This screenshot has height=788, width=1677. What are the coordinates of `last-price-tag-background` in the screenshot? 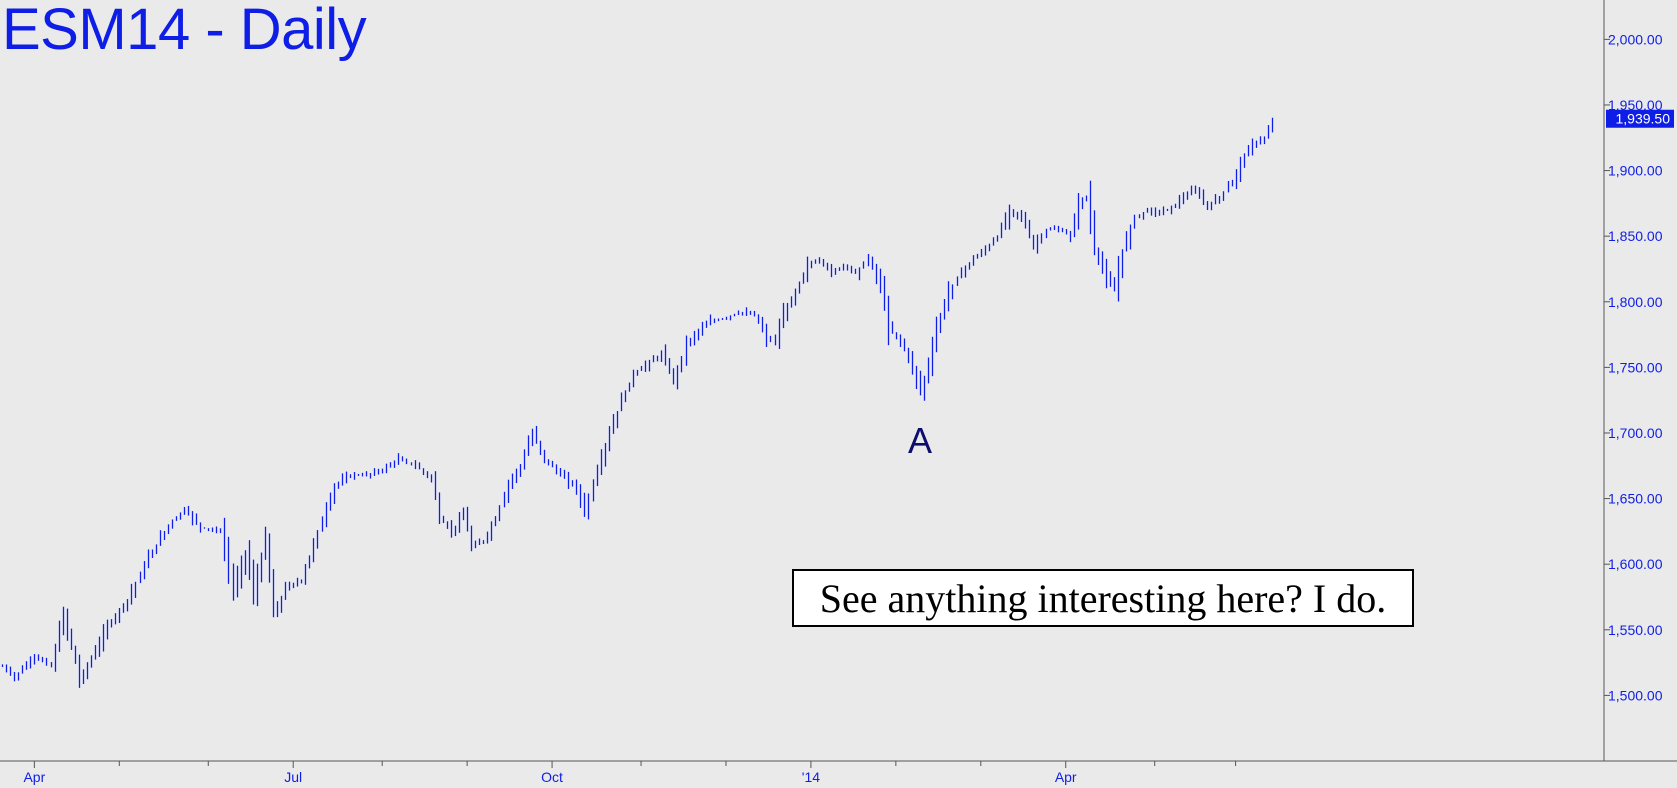 It's located at (1640, 118).